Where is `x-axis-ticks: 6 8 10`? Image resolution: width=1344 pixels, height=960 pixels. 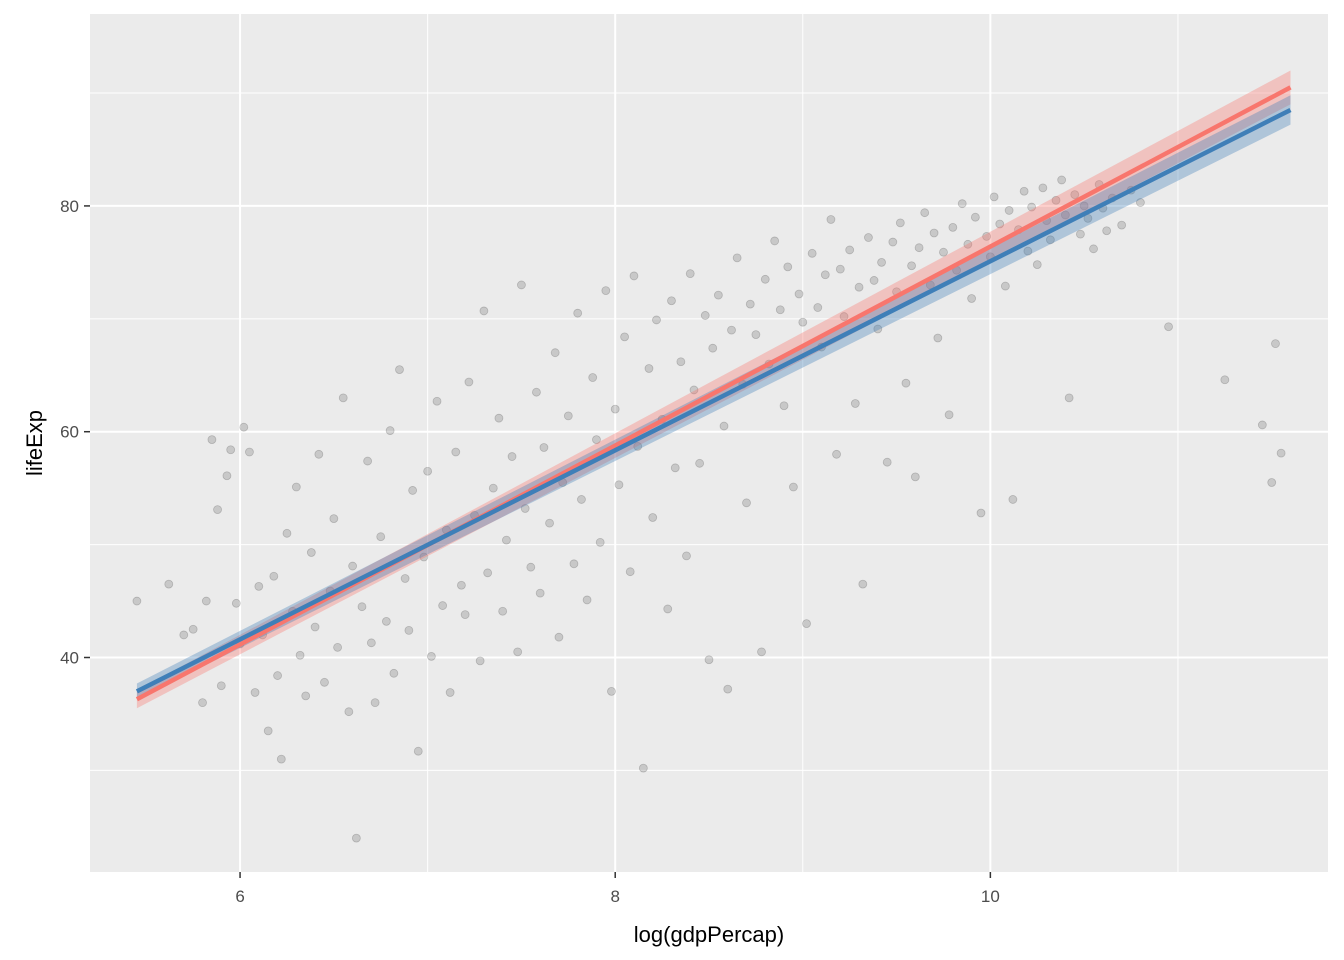 x-axis-ticks: 6 8 10 is located at coordinates (617, 889).